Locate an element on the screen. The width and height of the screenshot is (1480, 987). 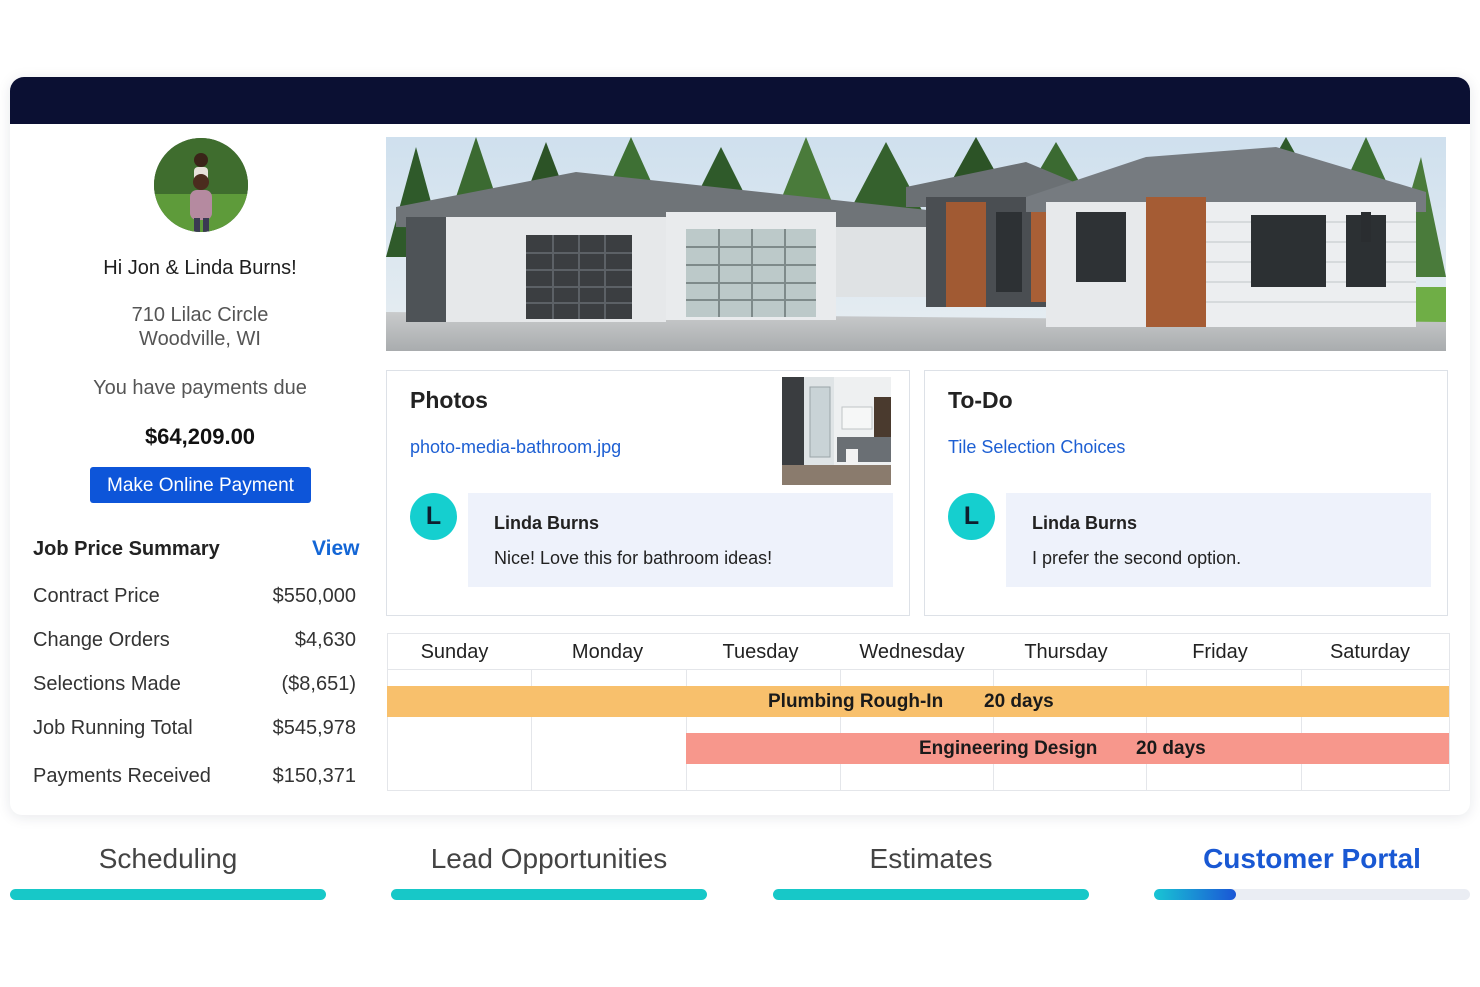
photos-card-title: Photos is located at coordinates (449, 400).